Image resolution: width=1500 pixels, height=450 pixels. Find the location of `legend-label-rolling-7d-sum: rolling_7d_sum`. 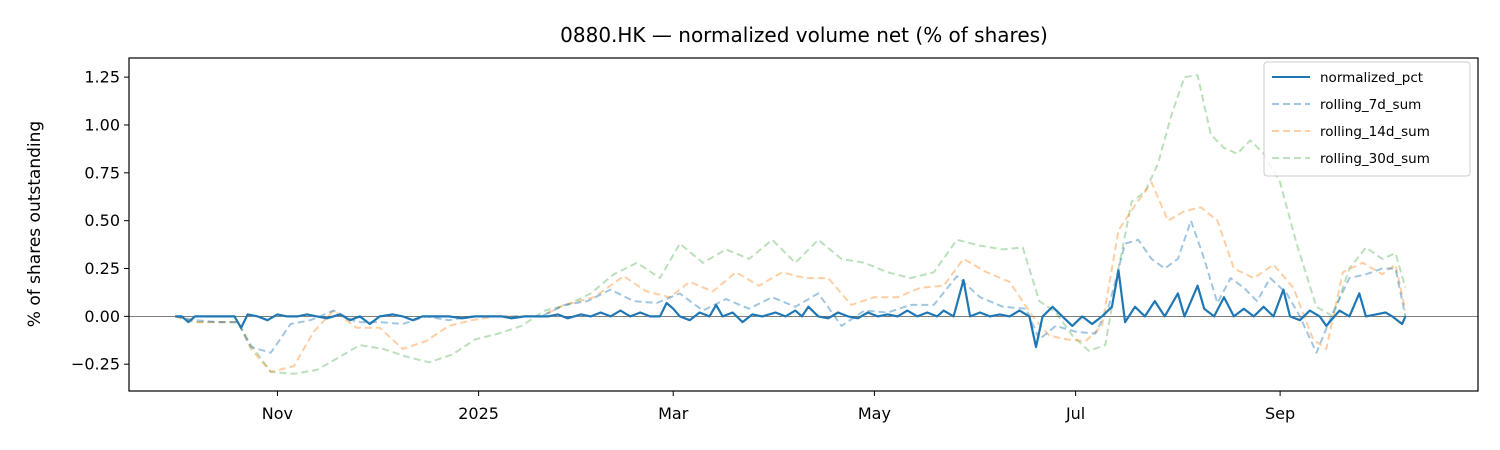

legend-label-rolling-7d-sum: rolling_7d_sum is located at coordinates (1370, 105).